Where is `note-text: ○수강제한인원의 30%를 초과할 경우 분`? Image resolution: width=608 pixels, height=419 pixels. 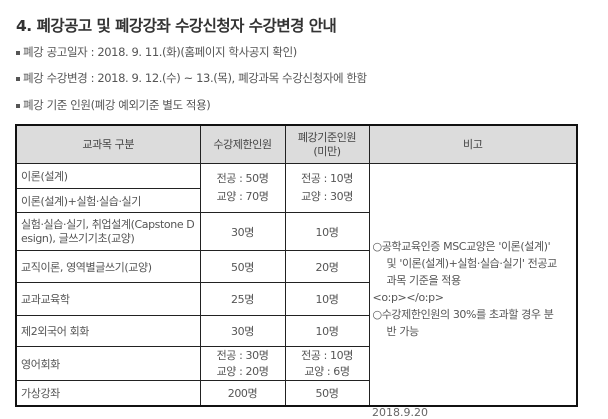 note-text: ○수강제한인원의 30%를 초과할 경우 분 is located at coordinates (463, 314).